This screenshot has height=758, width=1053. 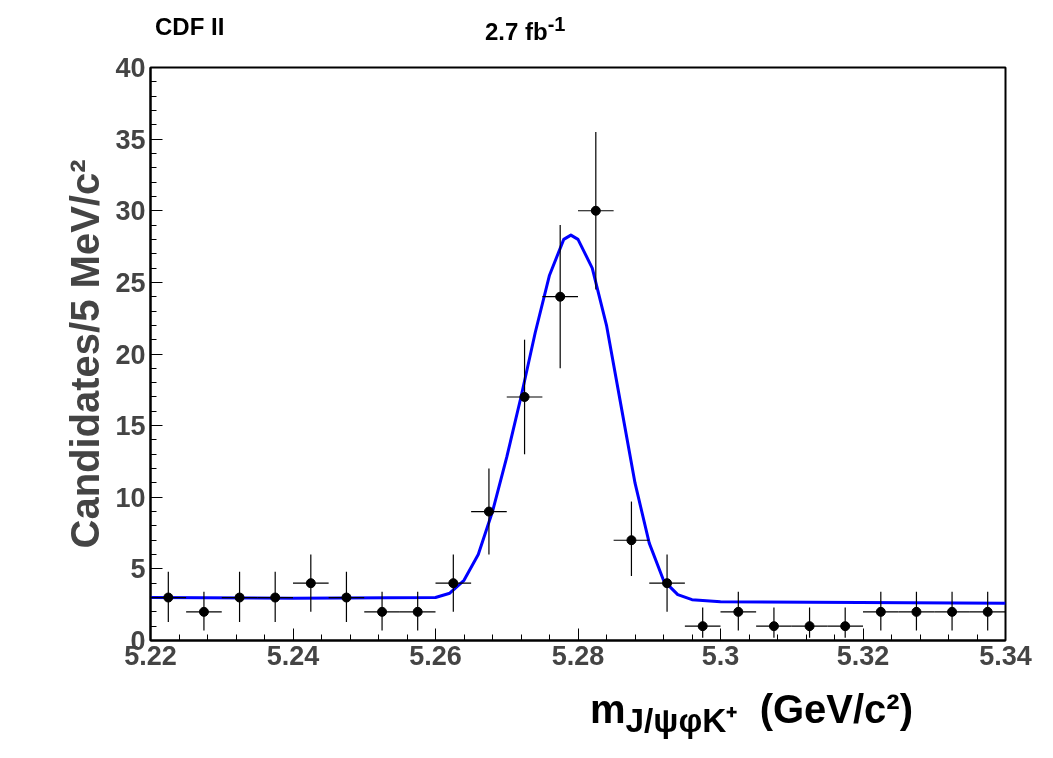 What do you see at coordinates (130, 211) in the screenshot?
I see `y-tick-label: 30` at bounding box center [130, 211].